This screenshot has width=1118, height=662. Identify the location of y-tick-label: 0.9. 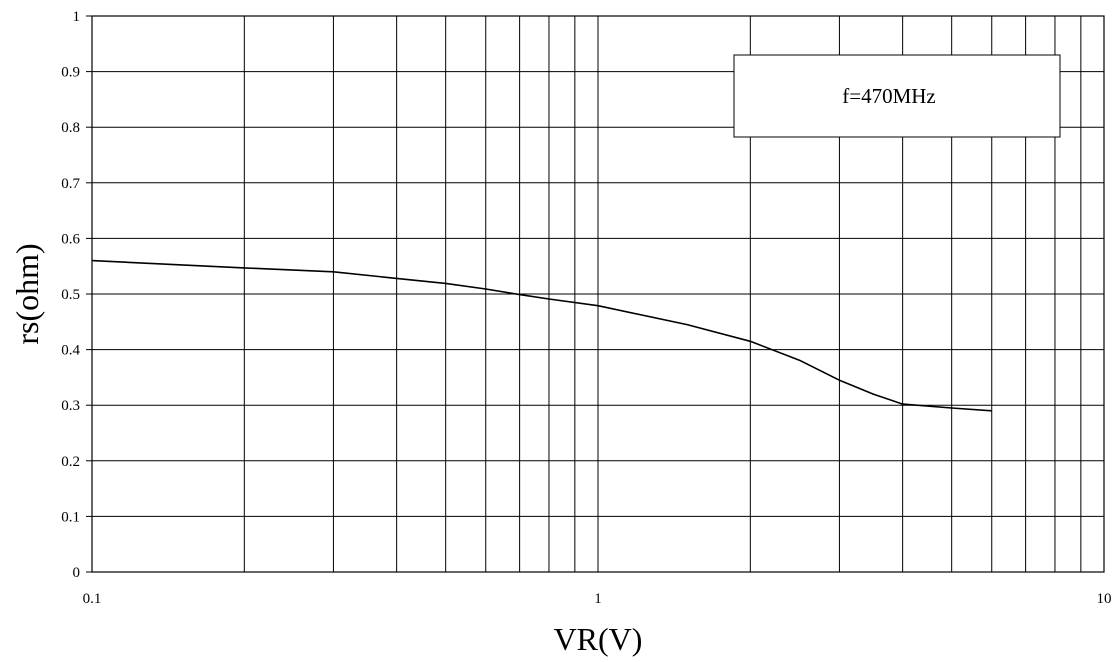
(70, 73).